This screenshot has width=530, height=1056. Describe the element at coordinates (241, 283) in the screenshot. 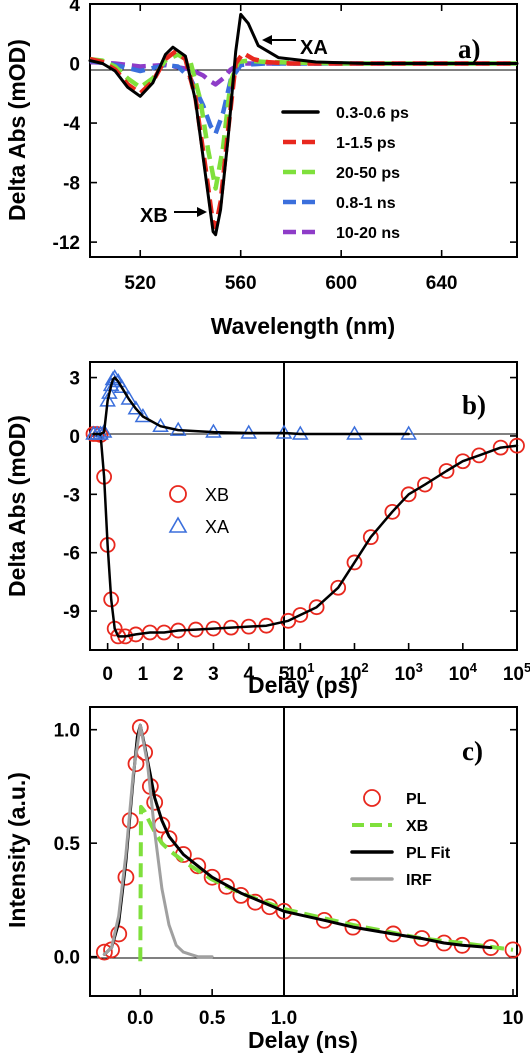

I see `panel-a-x-tick-label: 560` at that location.